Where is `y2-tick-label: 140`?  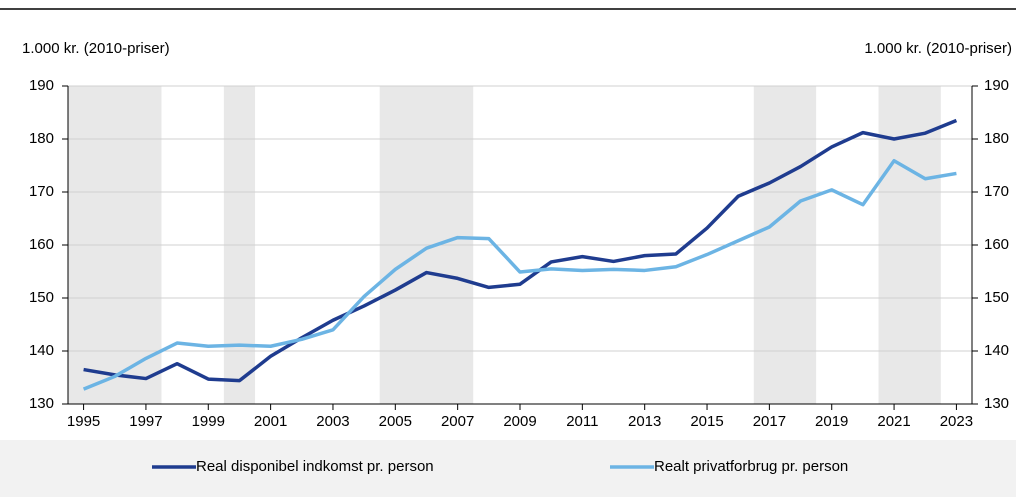 y2-tick-label: 140 is located at coordinates (996, 350).